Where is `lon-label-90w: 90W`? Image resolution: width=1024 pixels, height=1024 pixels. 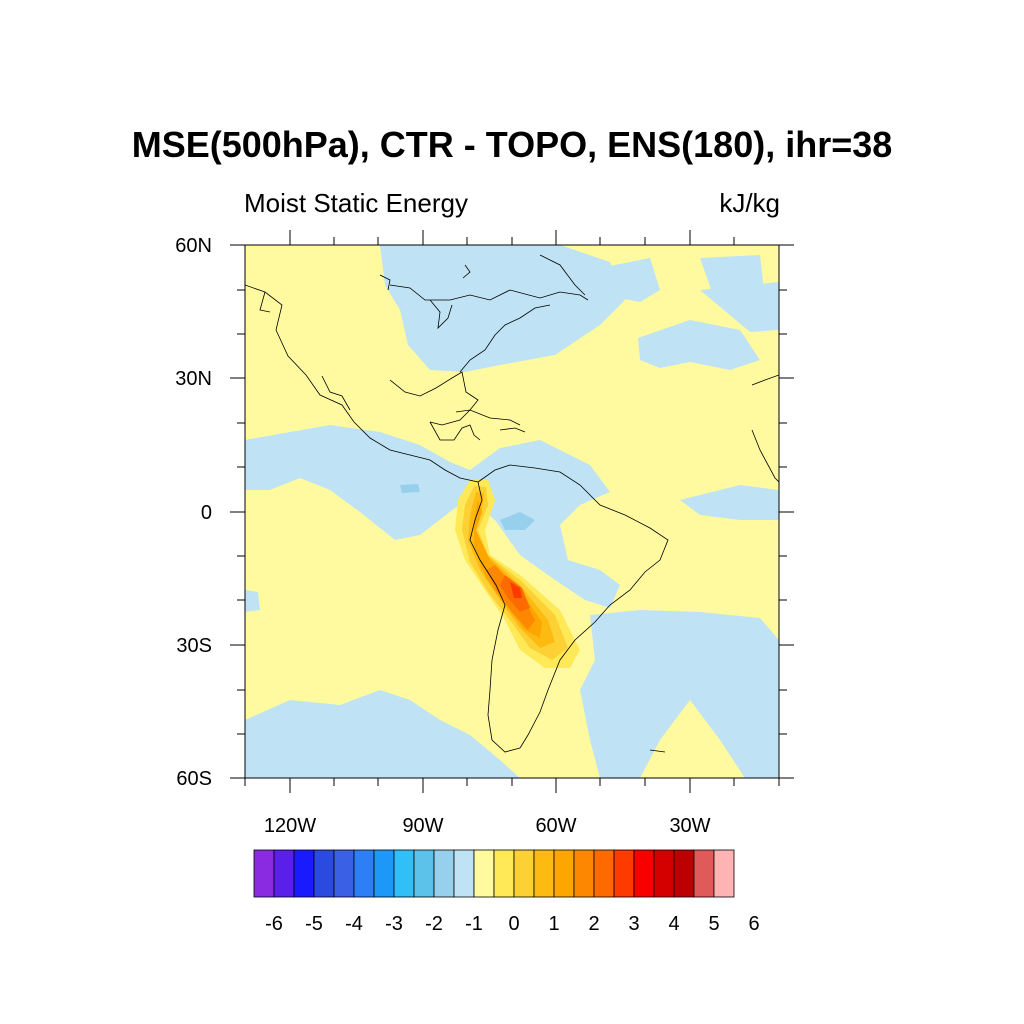 lon-label-90w: 90W is located at coordinates (422, 826).